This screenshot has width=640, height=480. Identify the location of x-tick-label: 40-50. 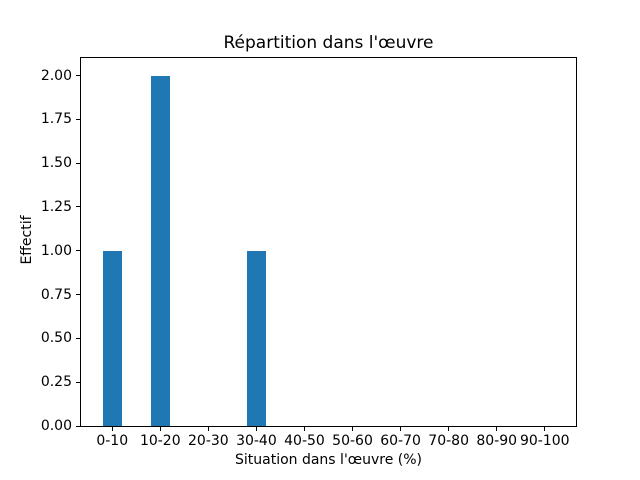
(304, 441).